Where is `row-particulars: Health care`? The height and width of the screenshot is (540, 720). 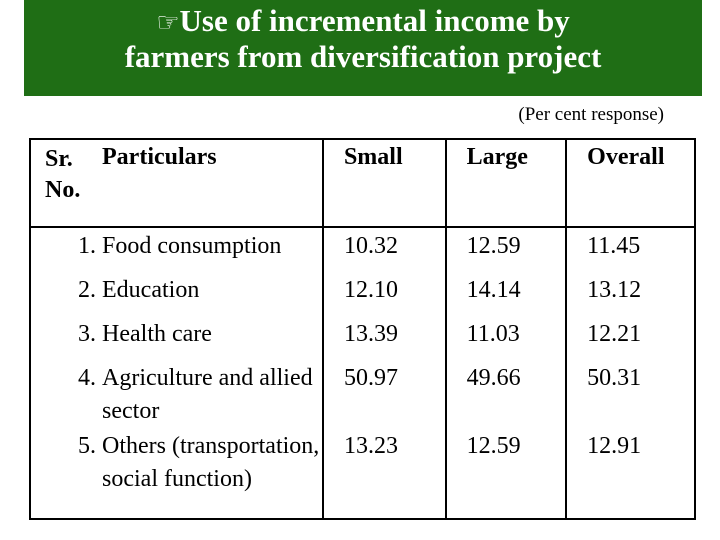
row-particulars: Health care is located at coordinates (157, 334).